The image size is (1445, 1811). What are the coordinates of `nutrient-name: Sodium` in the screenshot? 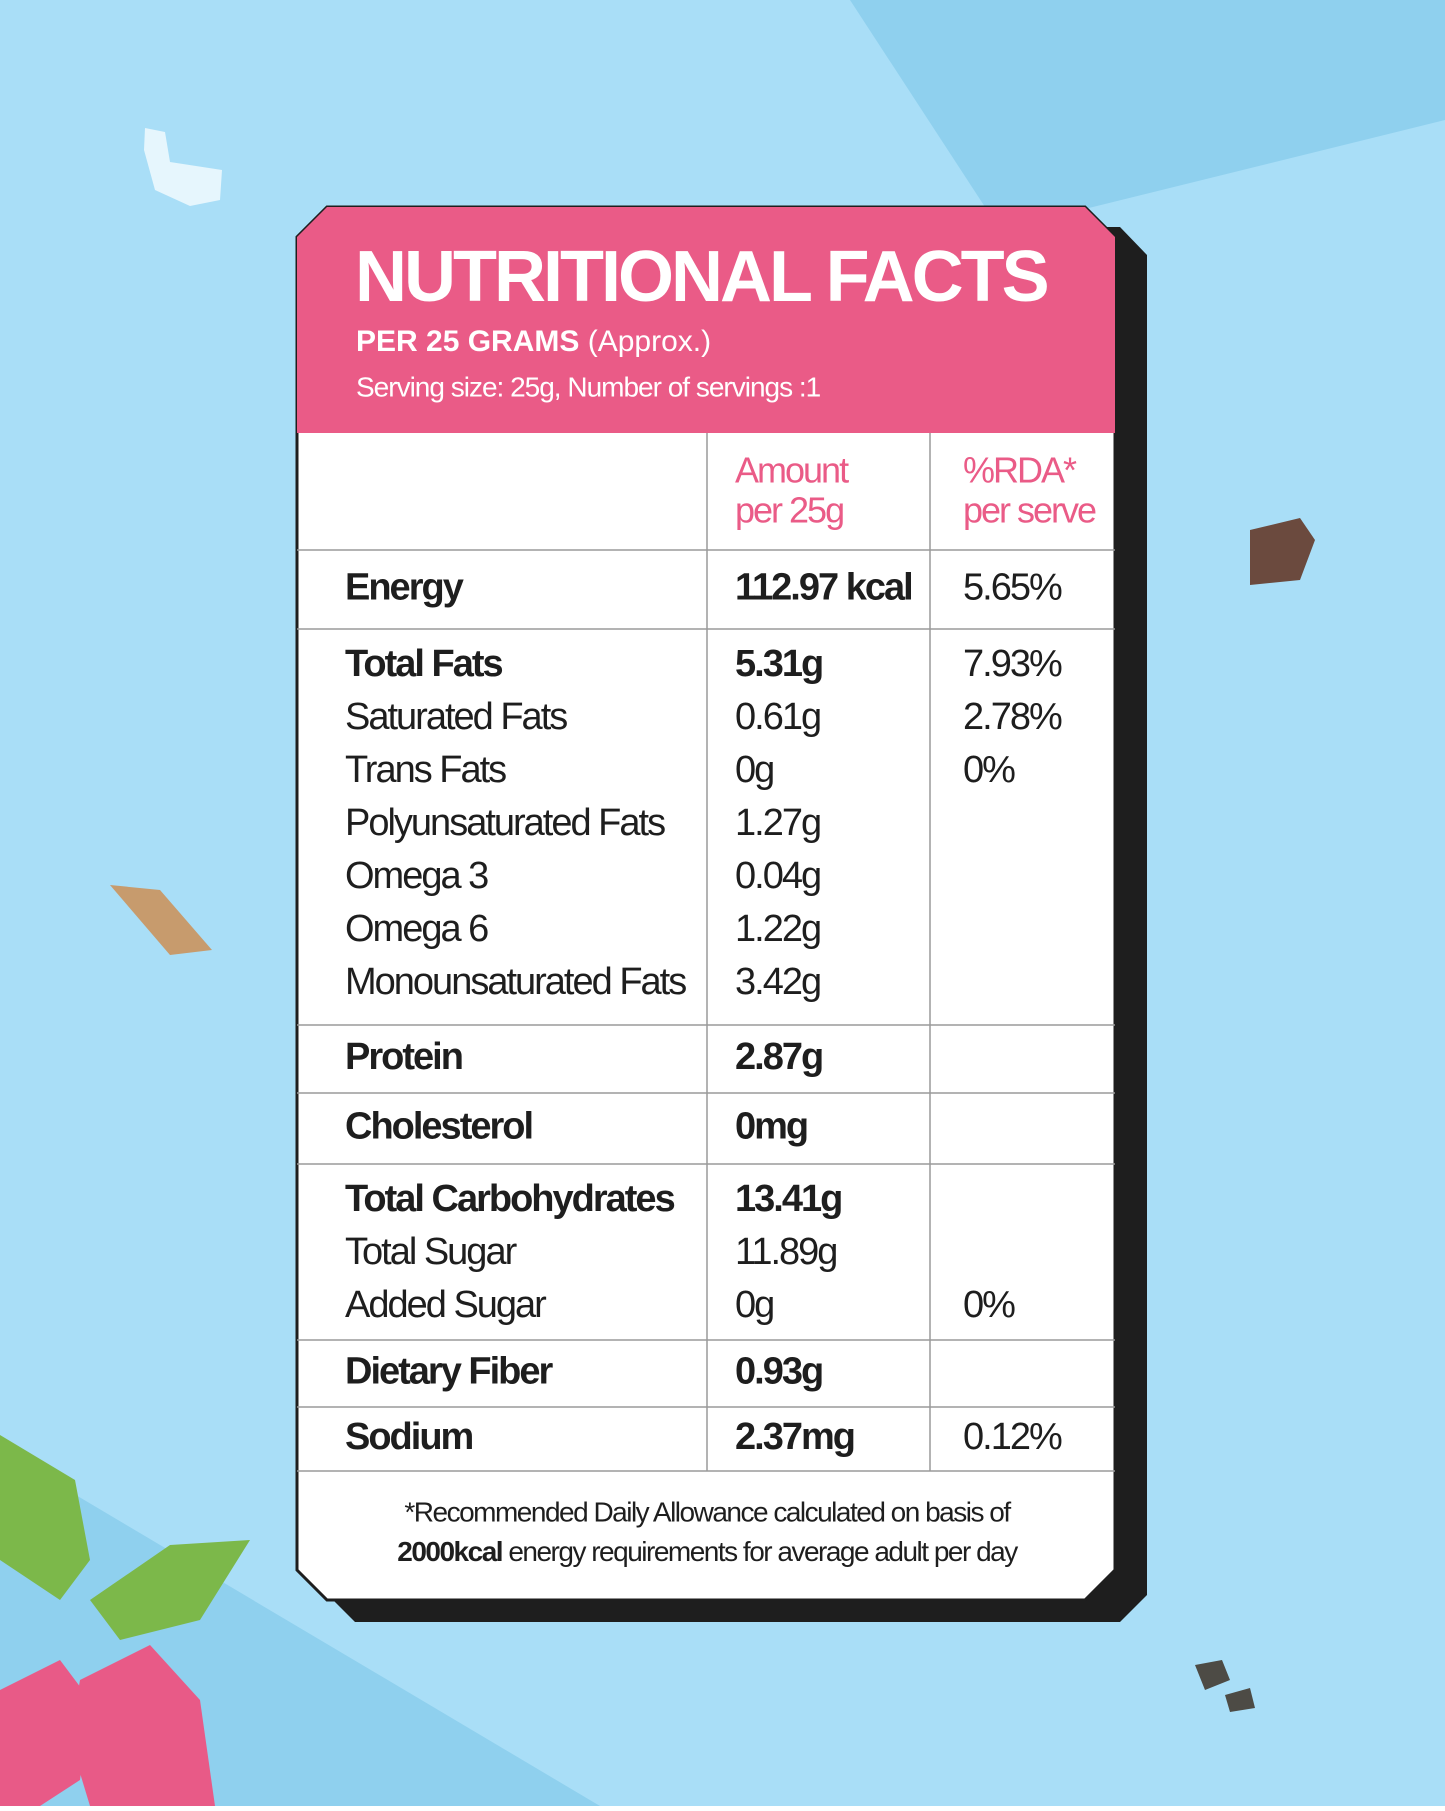 It's located at (409, 1437).